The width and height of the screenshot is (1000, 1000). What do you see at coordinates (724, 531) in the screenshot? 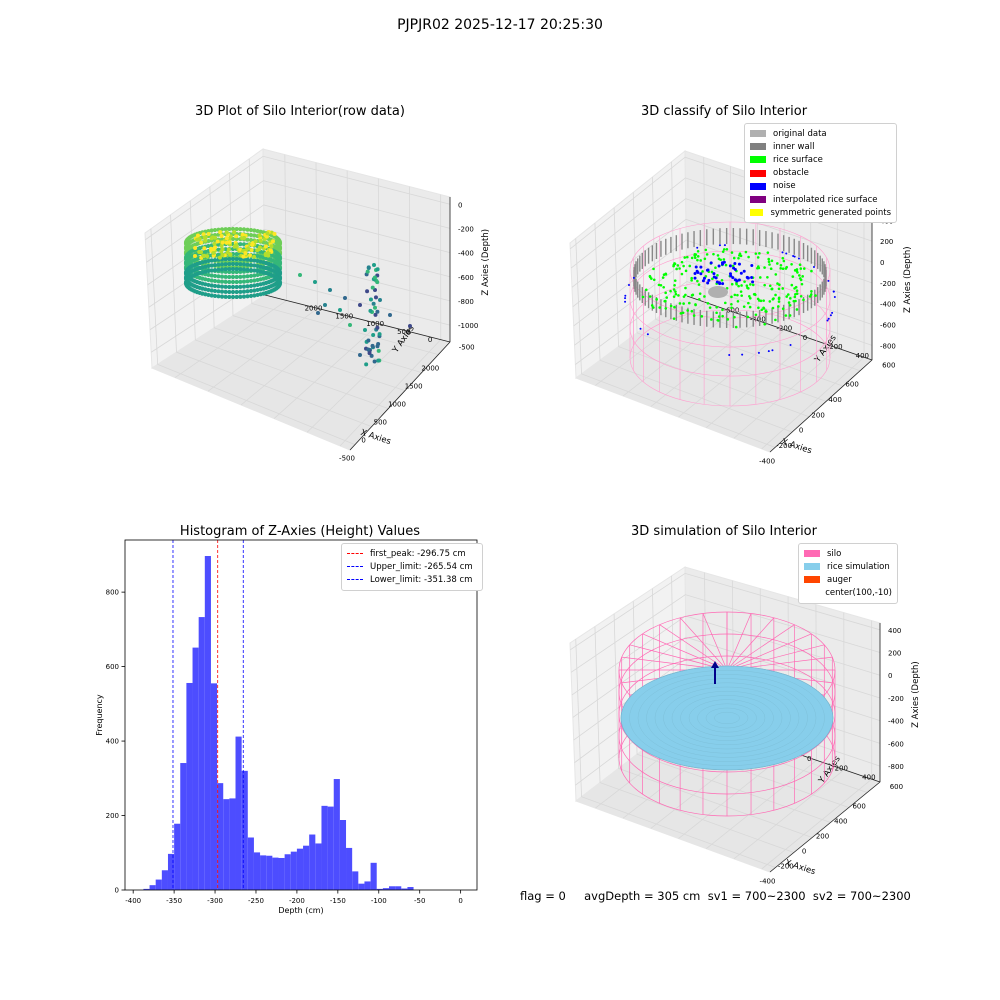
I see `panel4-title: 3D simulation of Silo Interior` at bounding box center [724, 531].